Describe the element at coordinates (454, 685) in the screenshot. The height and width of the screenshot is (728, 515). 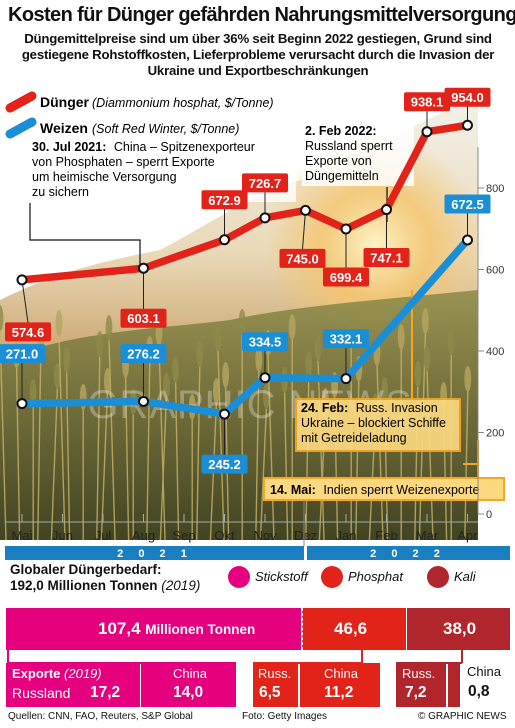
I see `export-kali-china-bar` at that location.